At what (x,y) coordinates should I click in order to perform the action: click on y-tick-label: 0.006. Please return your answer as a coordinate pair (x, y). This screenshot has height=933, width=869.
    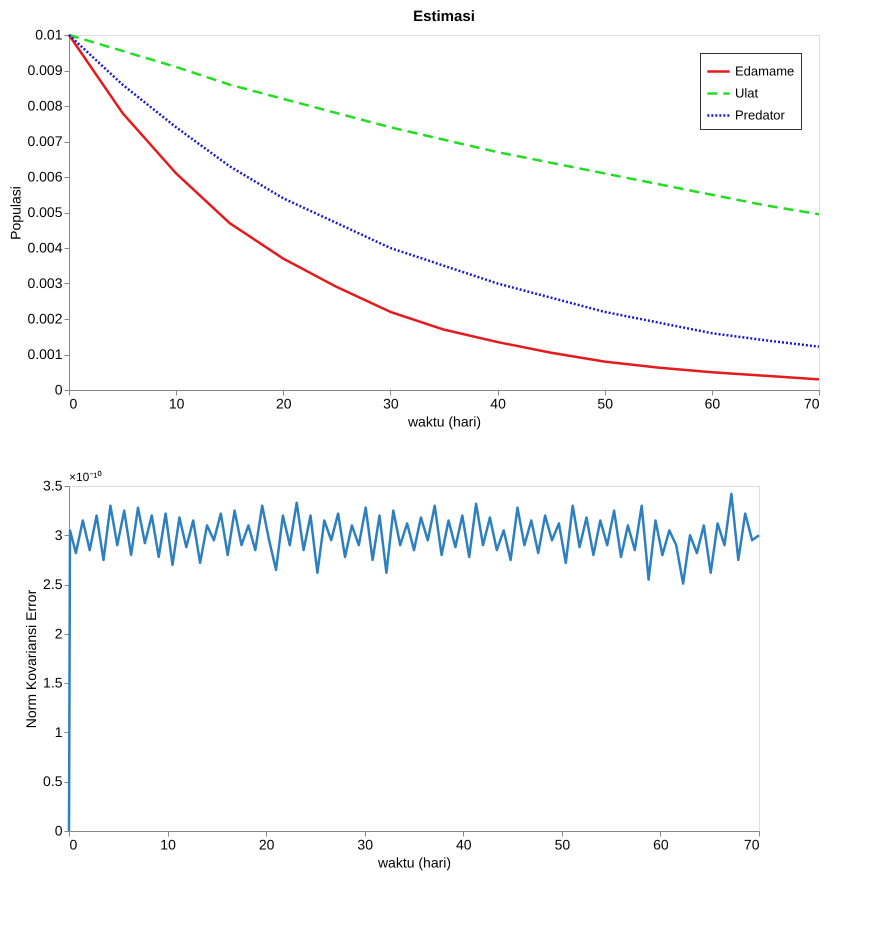
    Looking at the image, I should click on (45, 176).